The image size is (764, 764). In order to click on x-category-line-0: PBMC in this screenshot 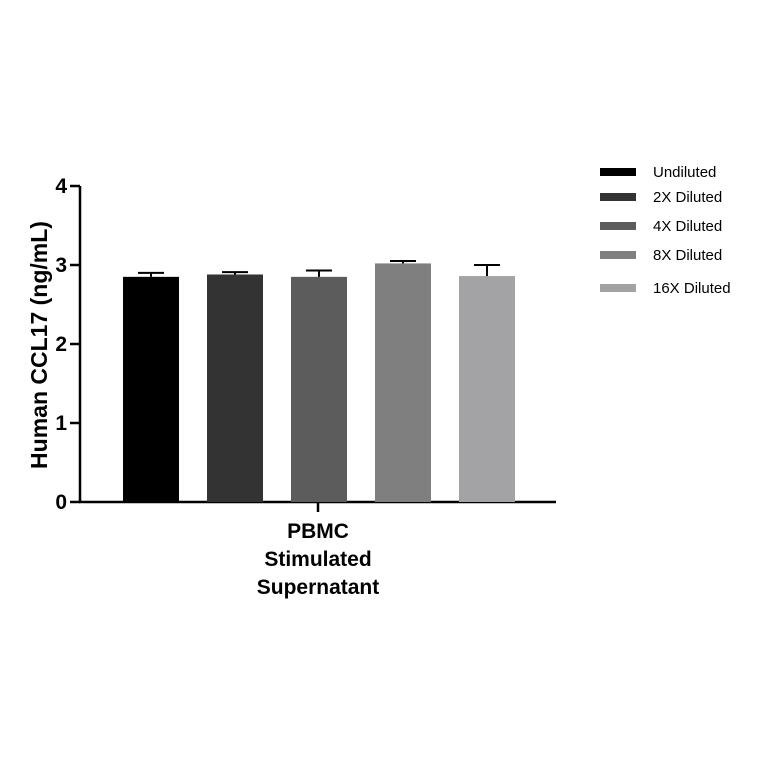, I will do `click(318, 531)`.